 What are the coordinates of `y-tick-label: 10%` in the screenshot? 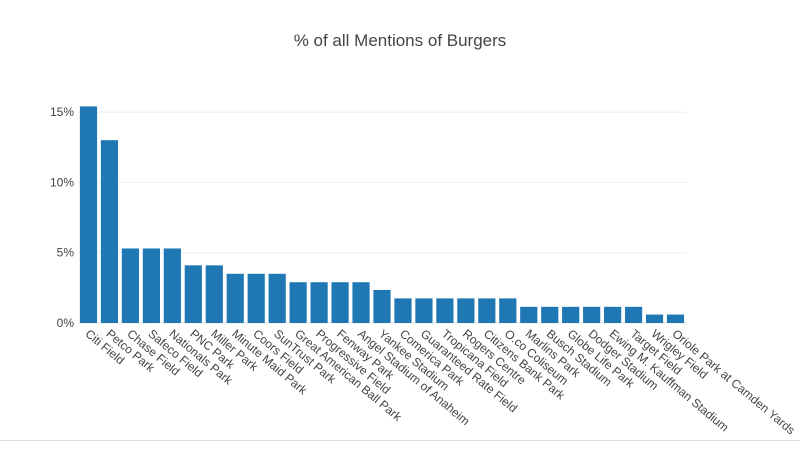 It's located at (62, 182).